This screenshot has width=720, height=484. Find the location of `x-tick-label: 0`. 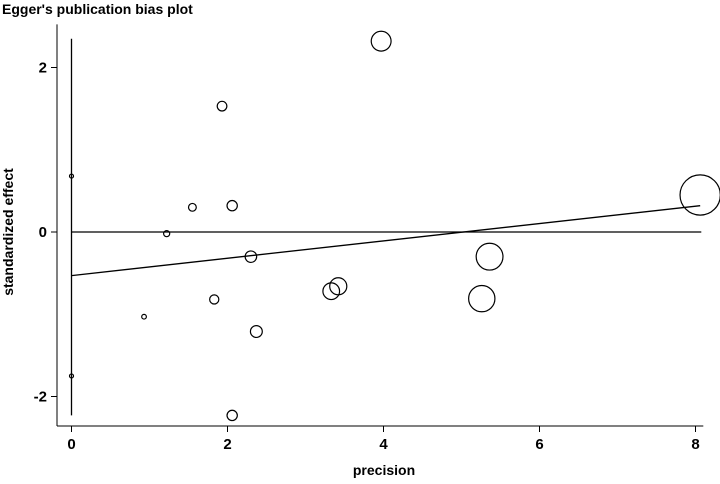

x-tick-label: 0 is located at coordinates (71, 444).